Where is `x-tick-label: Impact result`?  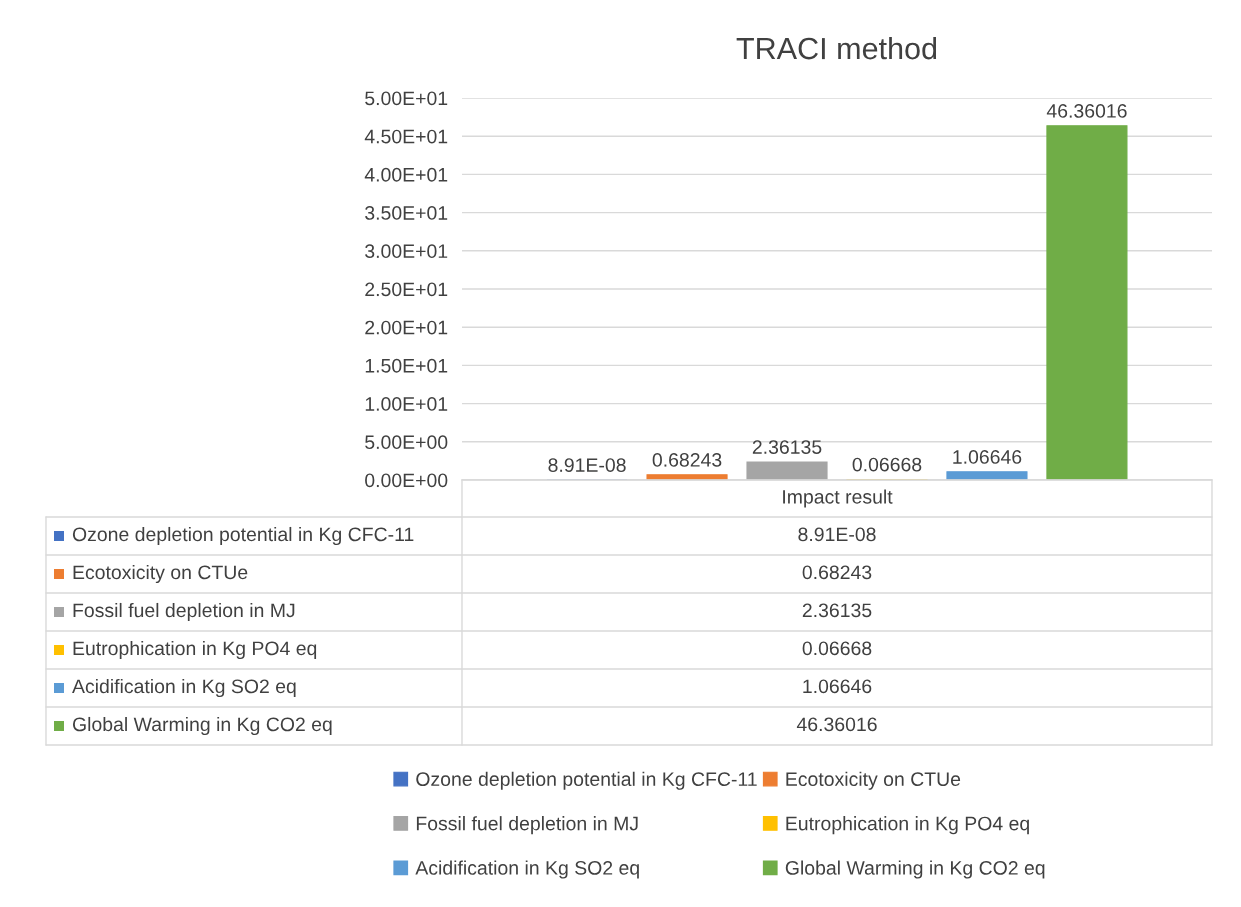 x-tick-label: Impact result is located at coordinates (838, 498).